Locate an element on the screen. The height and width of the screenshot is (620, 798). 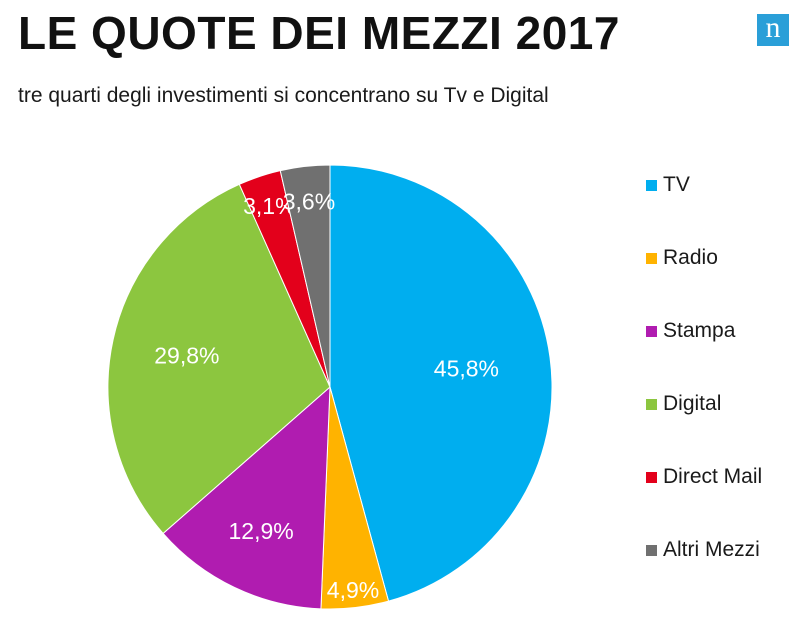
pie-slice-stampa is located at coordinates (246, 497).